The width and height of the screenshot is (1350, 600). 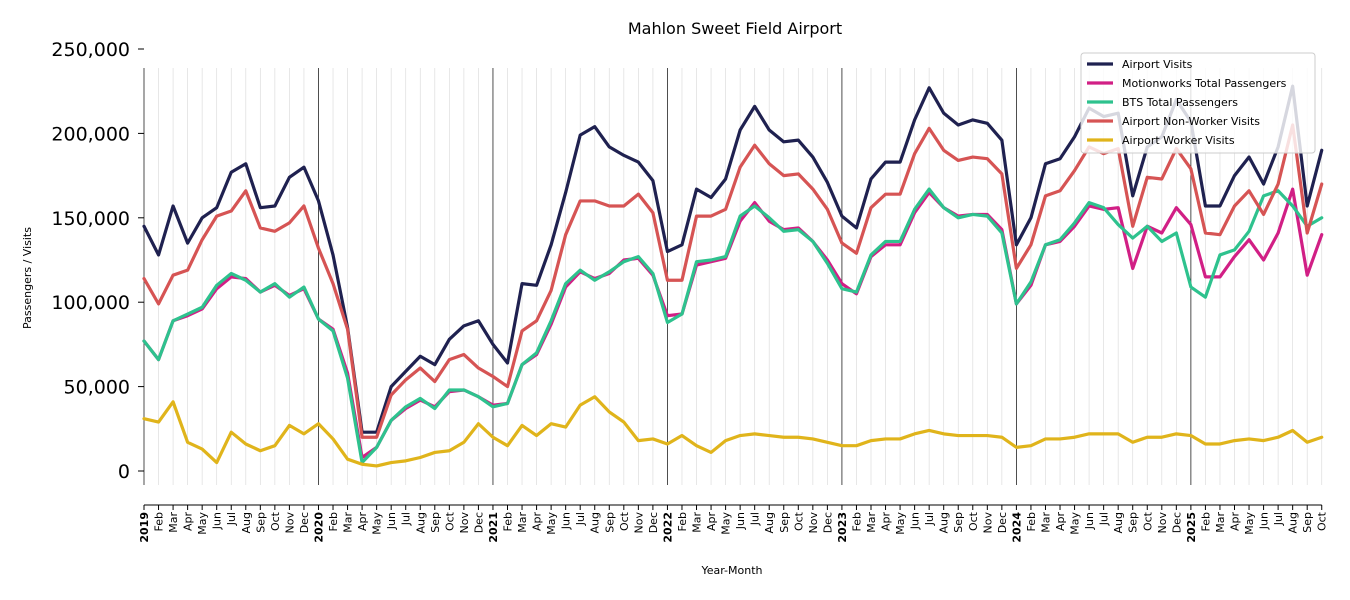 What do you see at coordinates (1204, 83) in the screenshot?
I see `legend-label: Motionworks Total Passengers` at bounding box center [1204, 83].